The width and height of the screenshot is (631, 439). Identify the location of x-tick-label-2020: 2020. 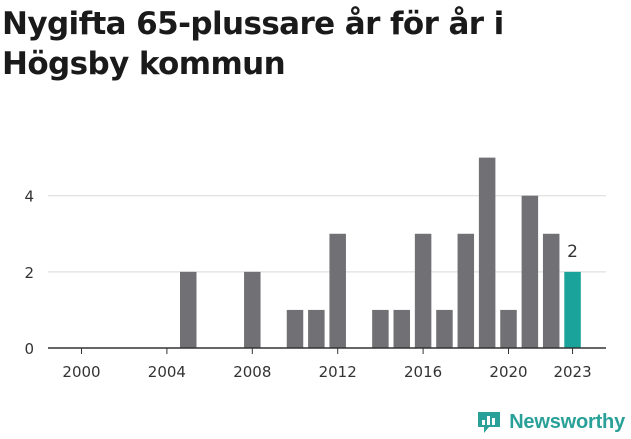
(508, 372).